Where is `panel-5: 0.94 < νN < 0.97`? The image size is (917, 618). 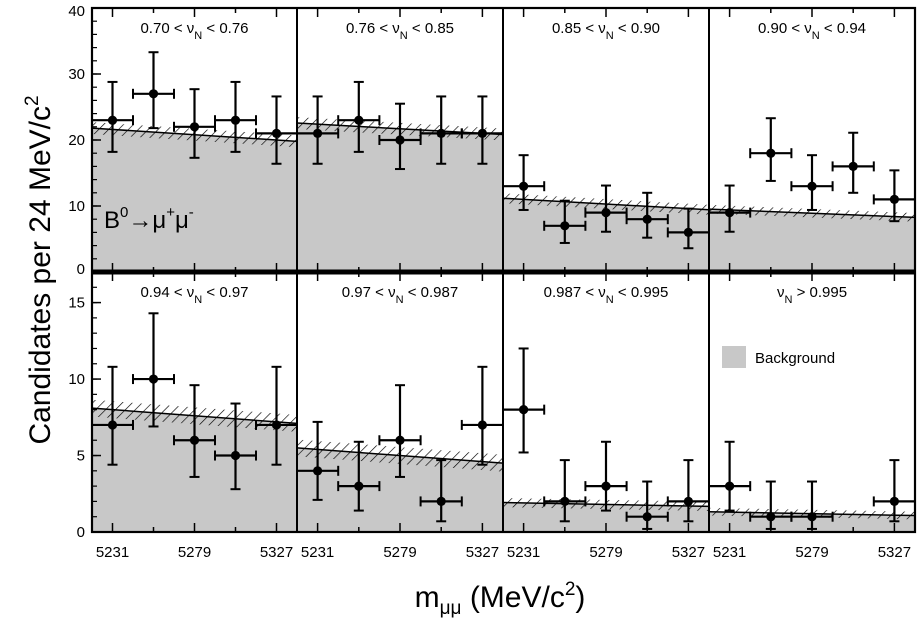
panel-5: 0.94 < νN < 0.97 is located at coordinates (194, 402).